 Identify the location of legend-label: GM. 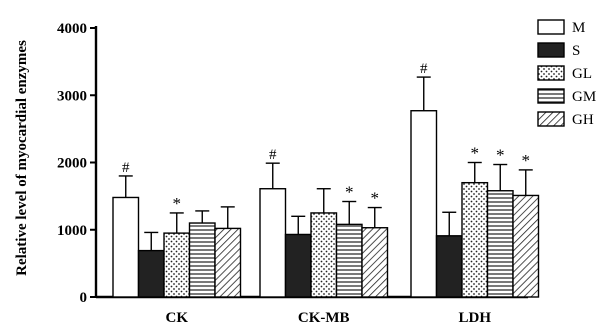
(584, 97).